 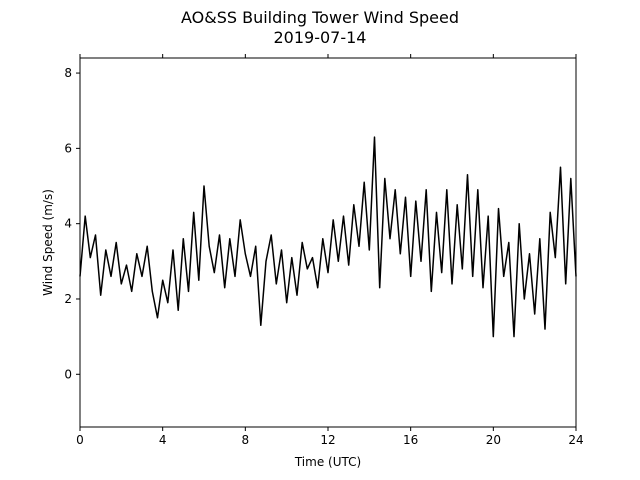 I want to click on y-tick-label: 6, so click(x=68, y=148).